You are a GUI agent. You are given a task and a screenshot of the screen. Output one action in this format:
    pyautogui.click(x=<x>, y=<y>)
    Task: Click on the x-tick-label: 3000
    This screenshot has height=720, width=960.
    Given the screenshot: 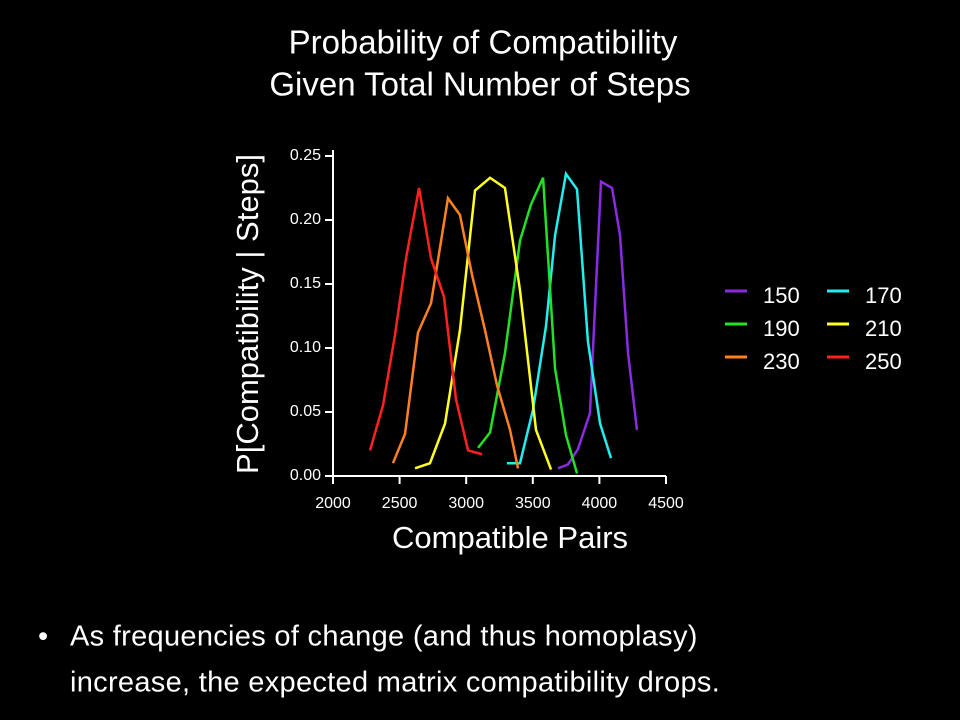 What is the action you would take?
    pyautogui.click(x=466, y=503)
    